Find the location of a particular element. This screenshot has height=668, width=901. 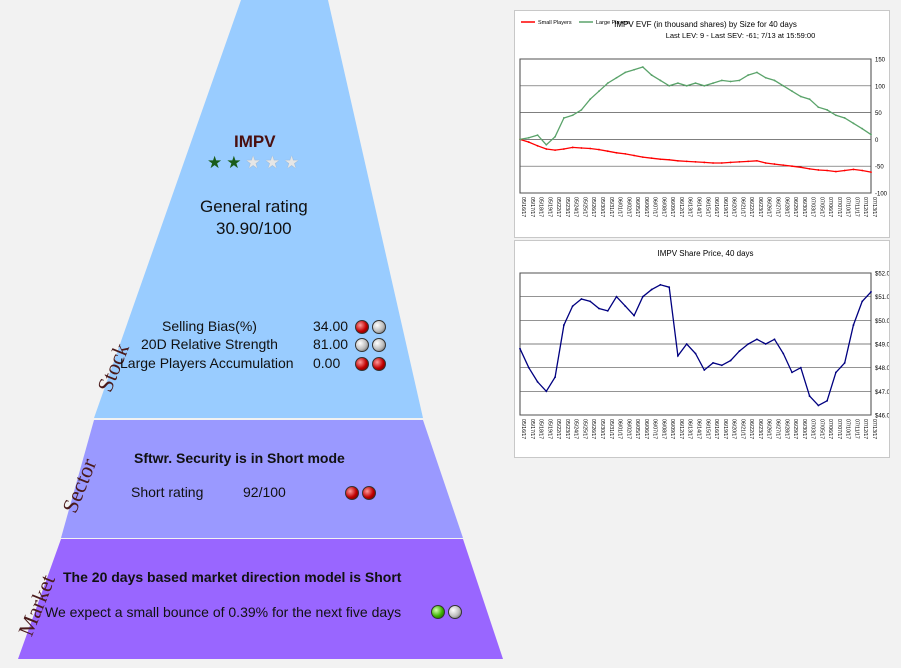

y-tick-label: $51.0 is located at coordinates (882, 298).